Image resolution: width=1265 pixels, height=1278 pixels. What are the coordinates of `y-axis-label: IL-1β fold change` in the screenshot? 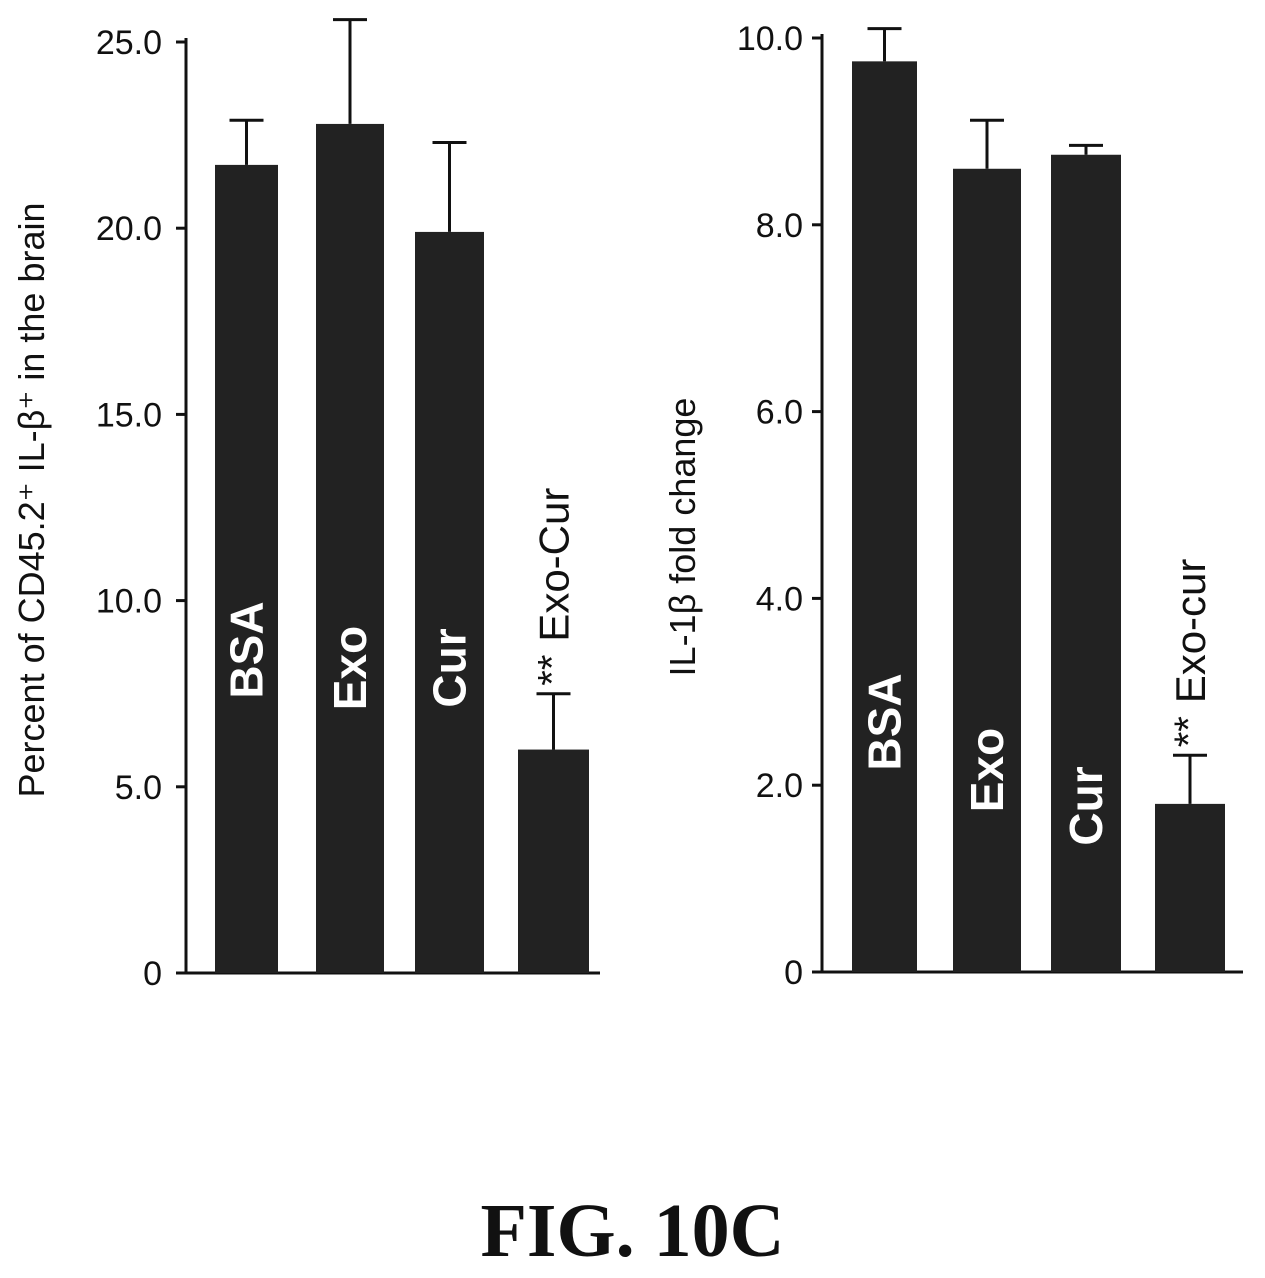 It's located at (682, 537).